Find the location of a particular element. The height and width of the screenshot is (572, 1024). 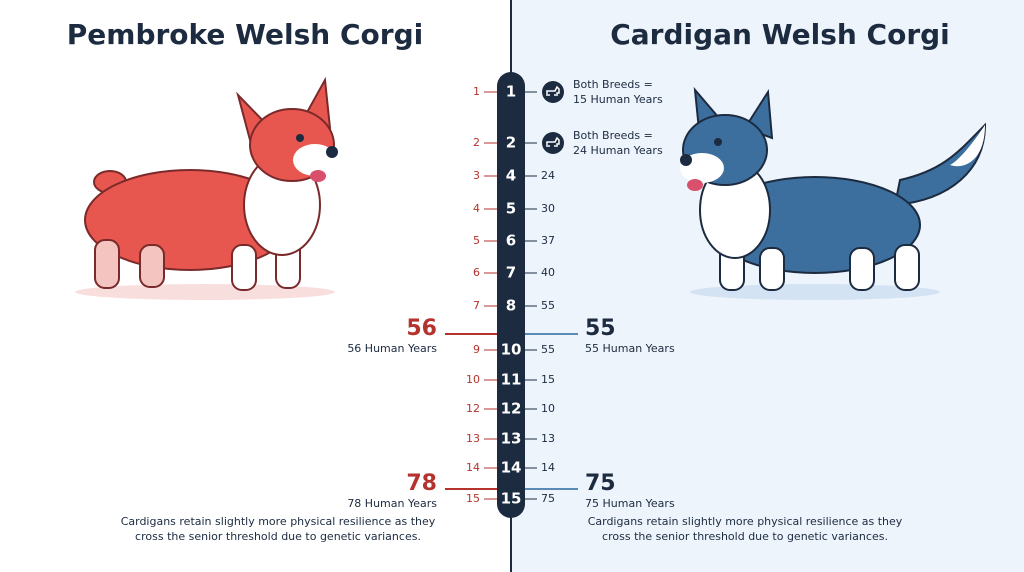

right-age: 10 is located at coordinates (548, 408).